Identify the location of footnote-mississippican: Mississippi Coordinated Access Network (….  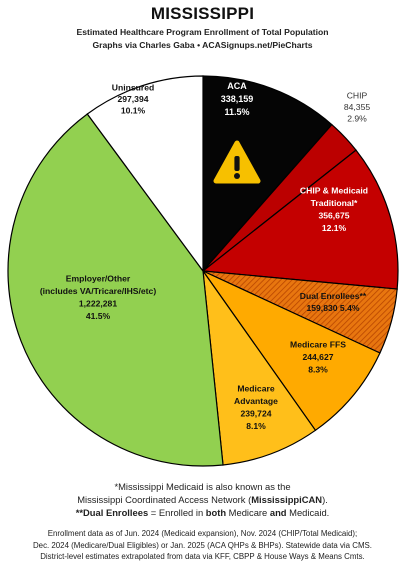
(202, 499).